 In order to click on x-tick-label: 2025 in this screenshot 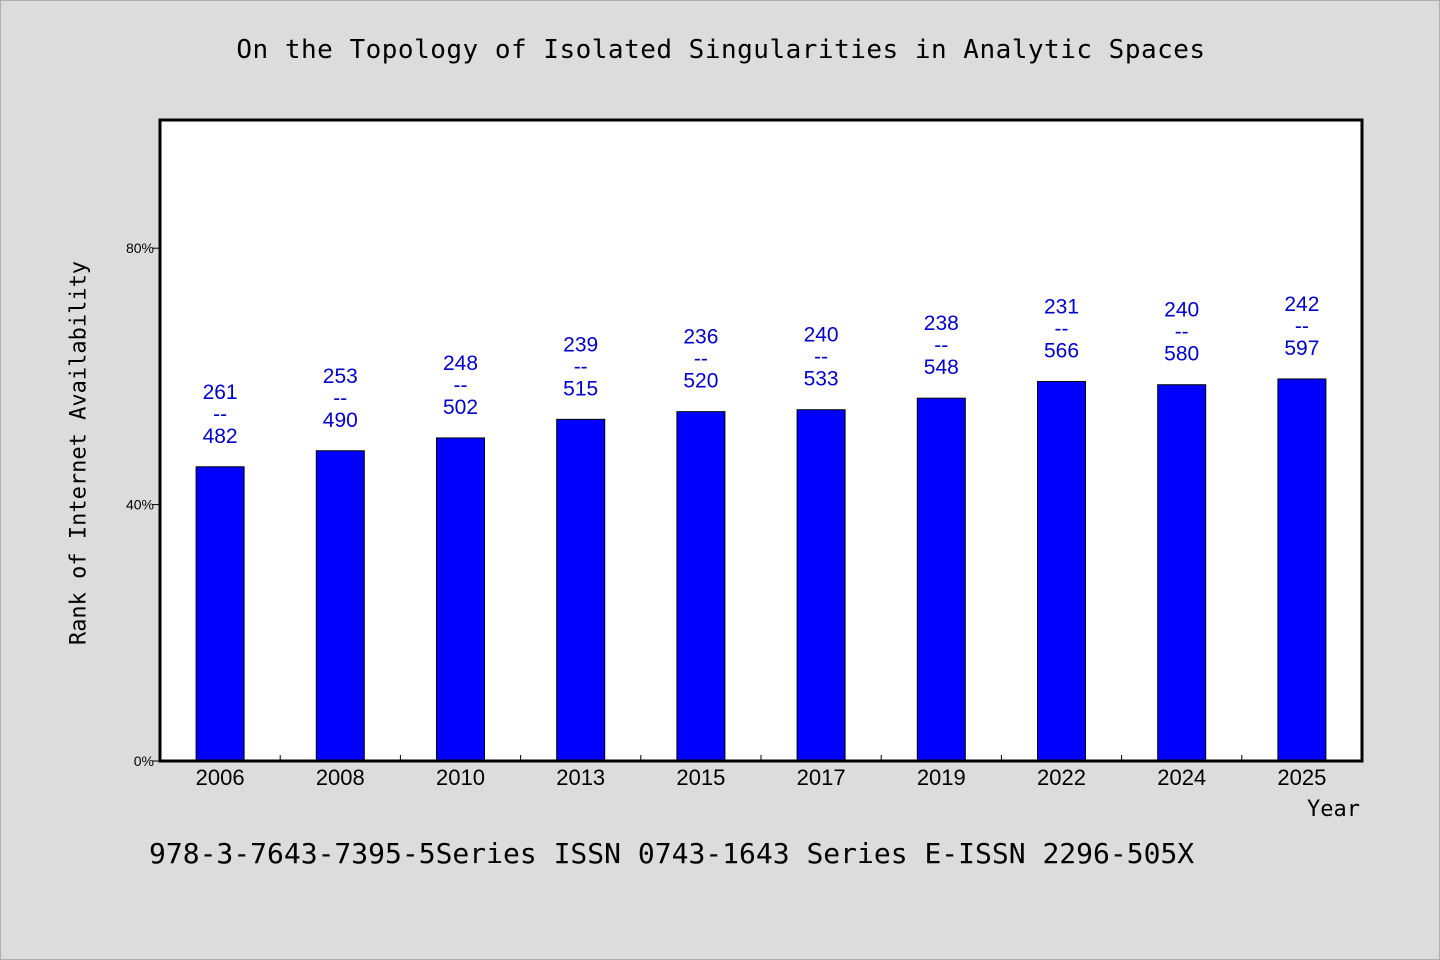, I will do `click(1301, 777)`.